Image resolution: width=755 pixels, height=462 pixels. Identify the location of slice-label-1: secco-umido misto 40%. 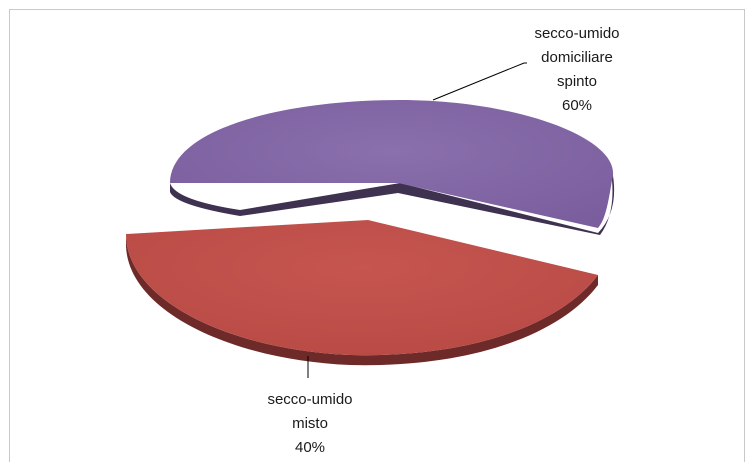
(309, 423).